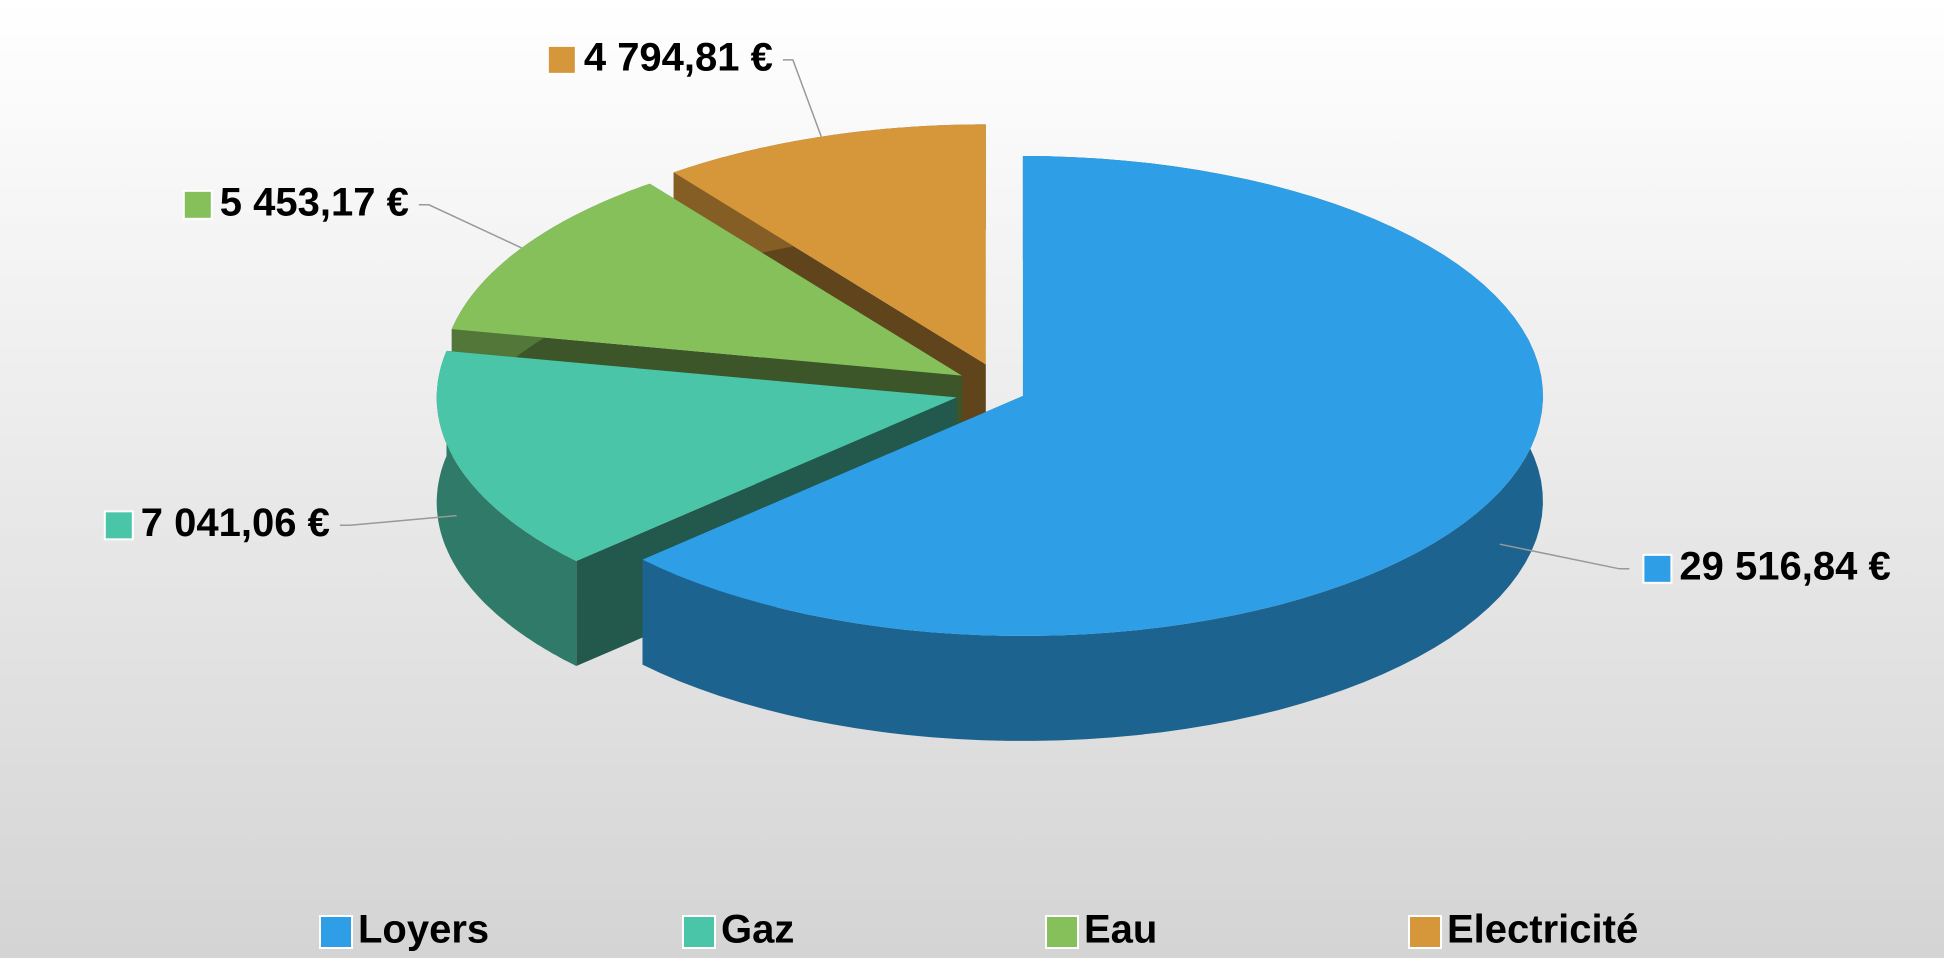 The width and height of the screenshot is (1944, 958). What do you see at coordinates (757, 930) in the screenshot?
I see `legend-label: Gaz` at bounding box center [757, 930].